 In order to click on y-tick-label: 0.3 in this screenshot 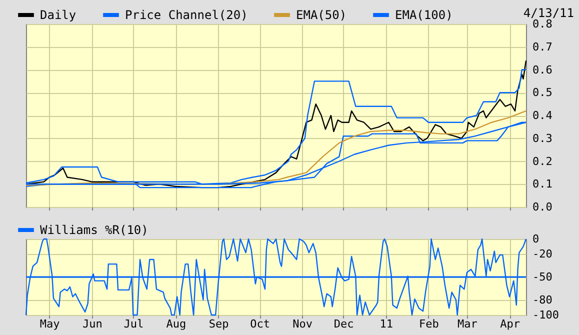, I will do `click(542, 138)`.